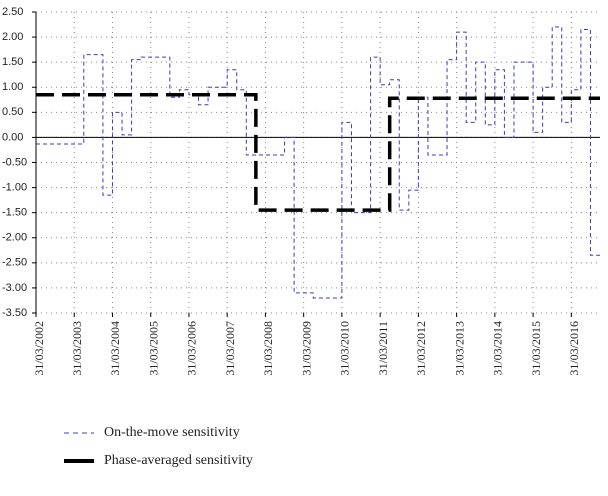  Describe the element at coordinates (178, 460) in the screenshot. I see `legend-label: Phase-averaged sensitivity` at that location.